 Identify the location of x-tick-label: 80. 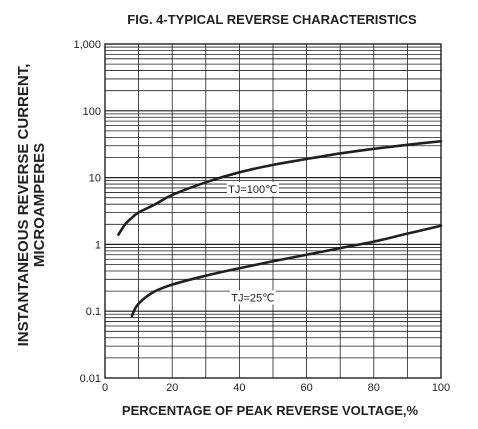
(374, 388).